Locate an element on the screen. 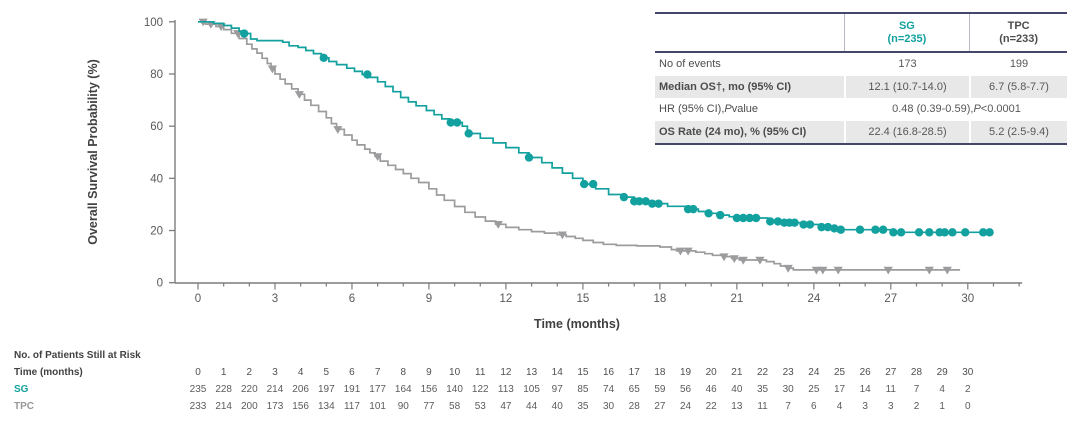 This screenshot has height=421, width=1080. risk-value: 18 is located at coordinates (660, 372).